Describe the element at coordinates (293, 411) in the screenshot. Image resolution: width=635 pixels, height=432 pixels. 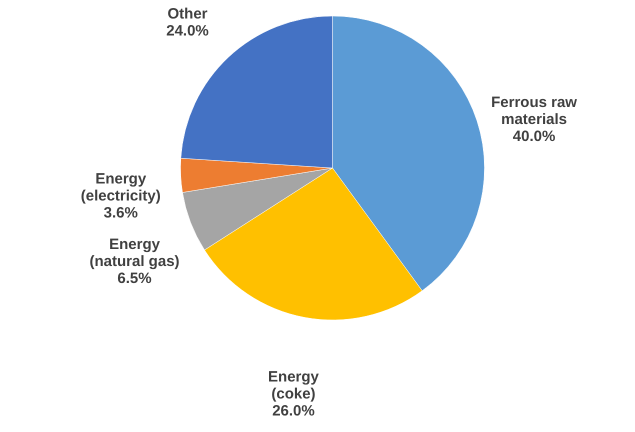
I see `data-label: 26.0%` at that location.